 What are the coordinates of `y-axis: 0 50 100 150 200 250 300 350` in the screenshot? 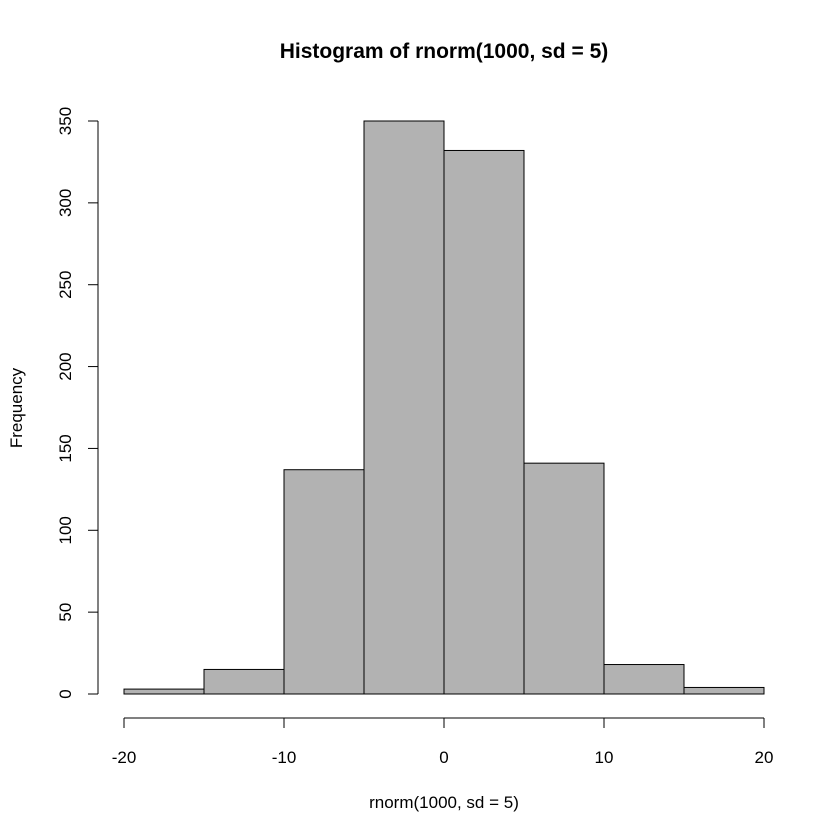 It's located at (77, 403).